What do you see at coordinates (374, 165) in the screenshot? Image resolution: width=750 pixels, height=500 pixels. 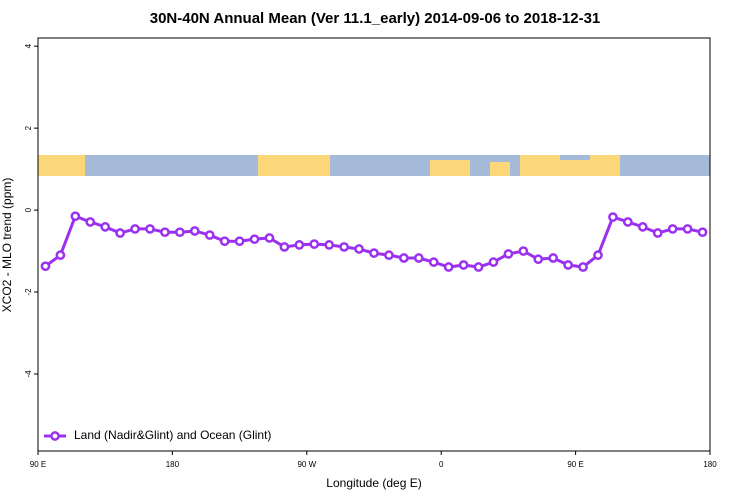 I see `map-strip` at bounding box center [374, 165].